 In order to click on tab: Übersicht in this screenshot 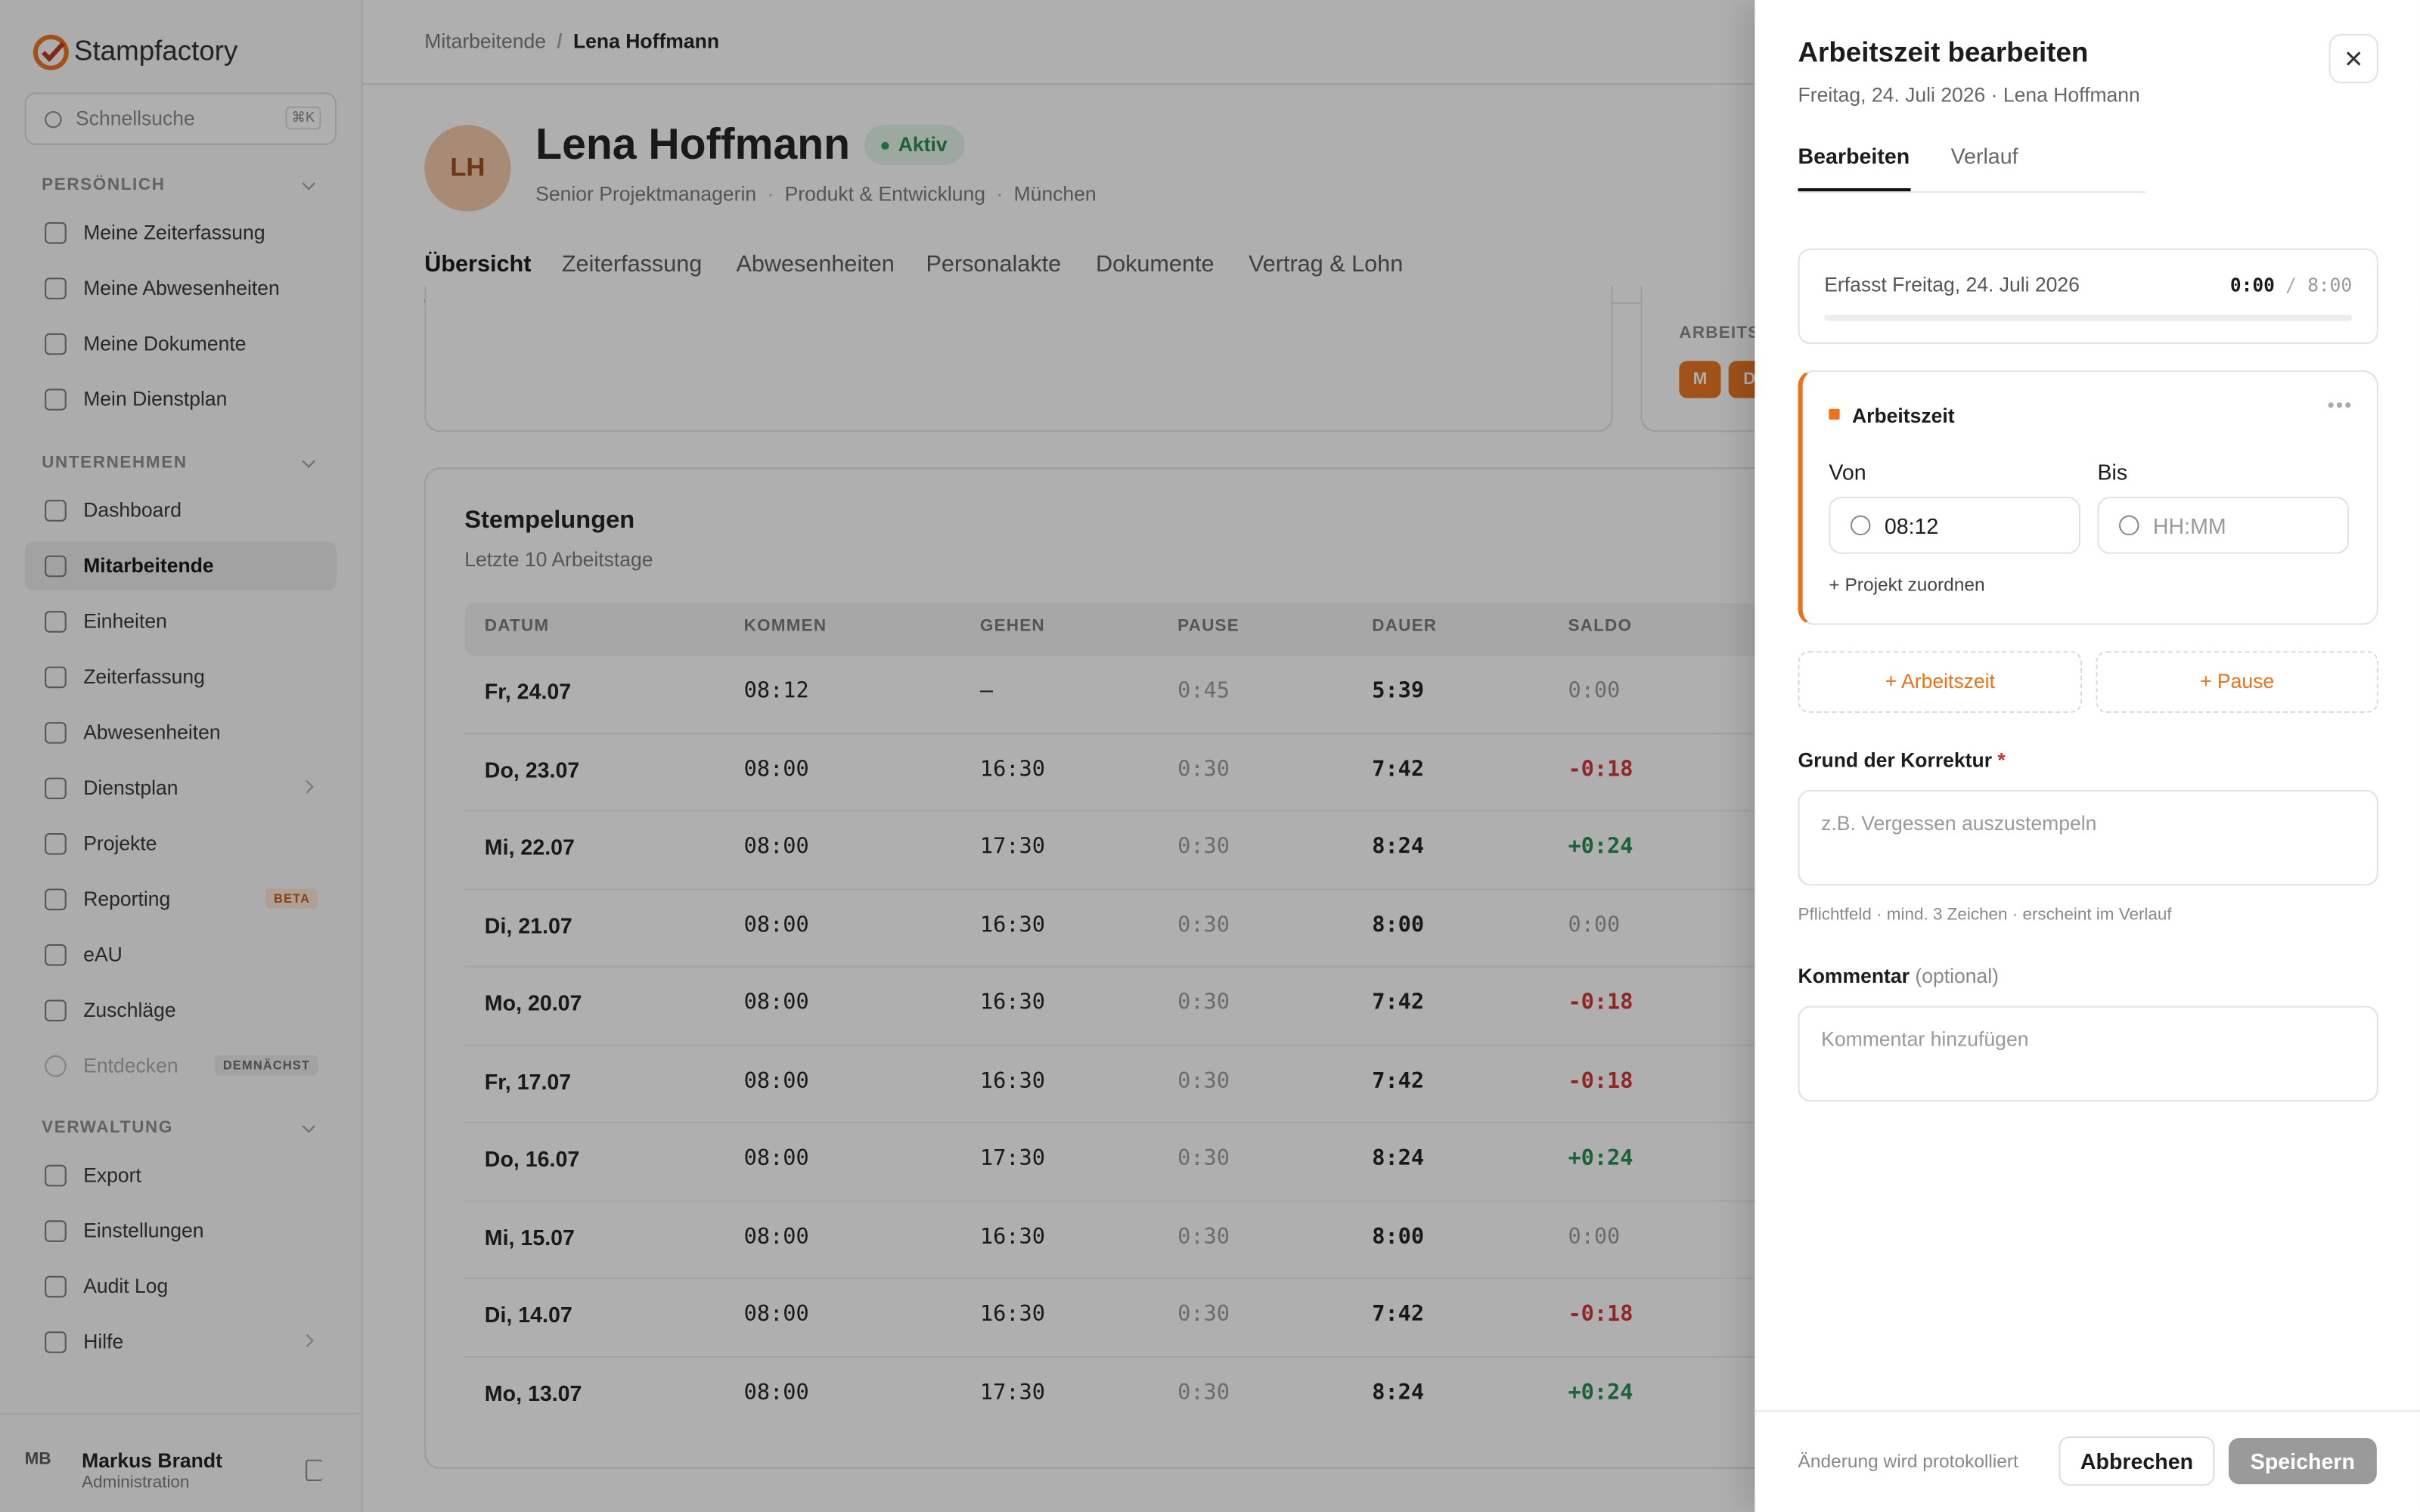, I will do `click(478, 264)`.